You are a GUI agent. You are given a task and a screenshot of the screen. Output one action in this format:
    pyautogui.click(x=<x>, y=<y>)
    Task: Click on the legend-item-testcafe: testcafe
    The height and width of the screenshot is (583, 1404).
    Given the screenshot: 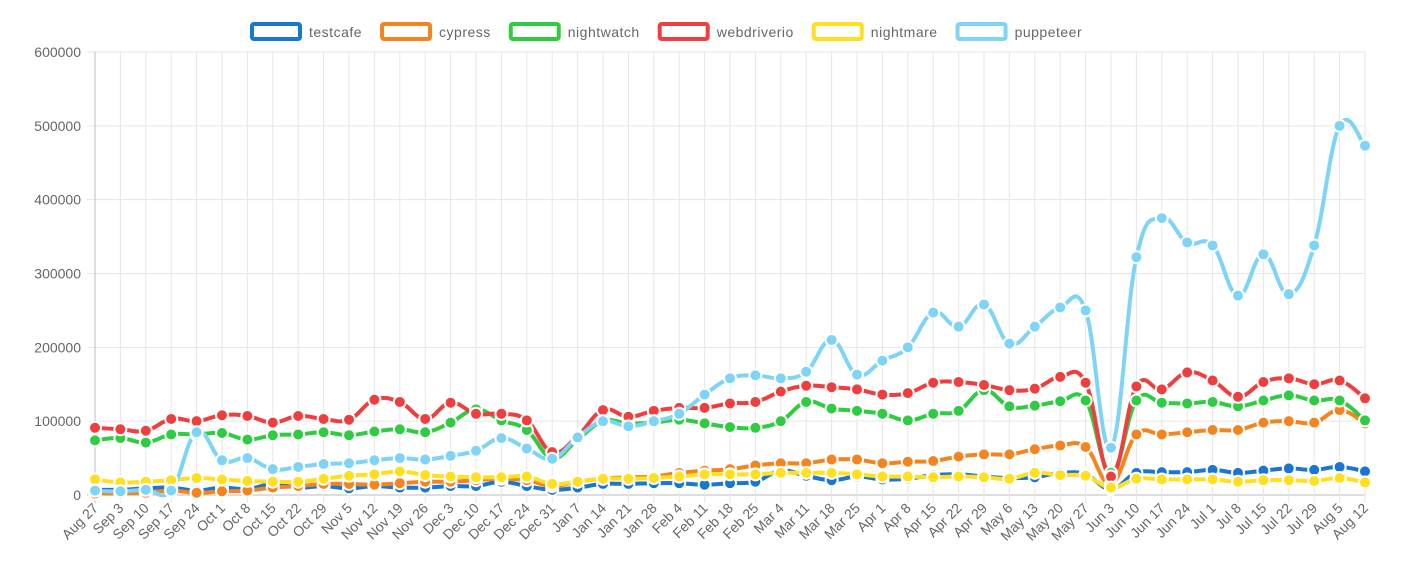 What is the action you would take?
    pyautogui.click(x=306, y=31)
    